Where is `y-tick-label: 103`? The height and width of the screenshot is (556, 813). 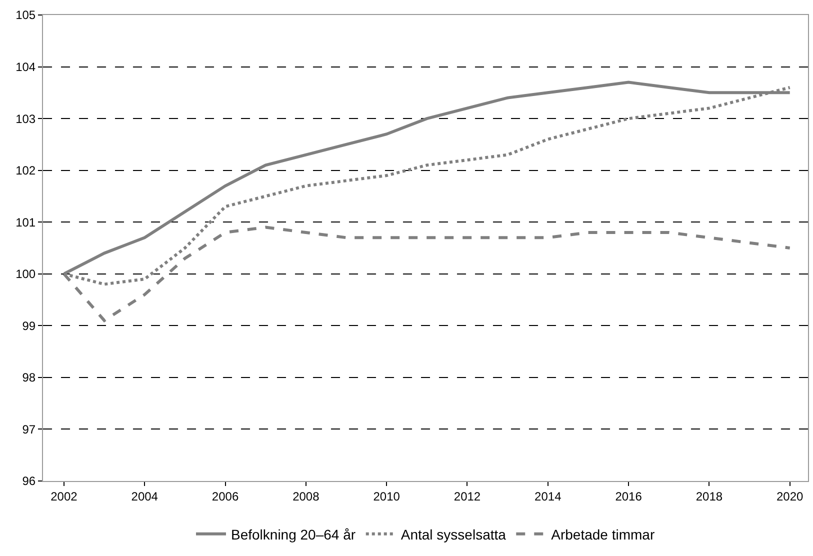 y-tick-label: 103 is located at coordinates (26, 119).